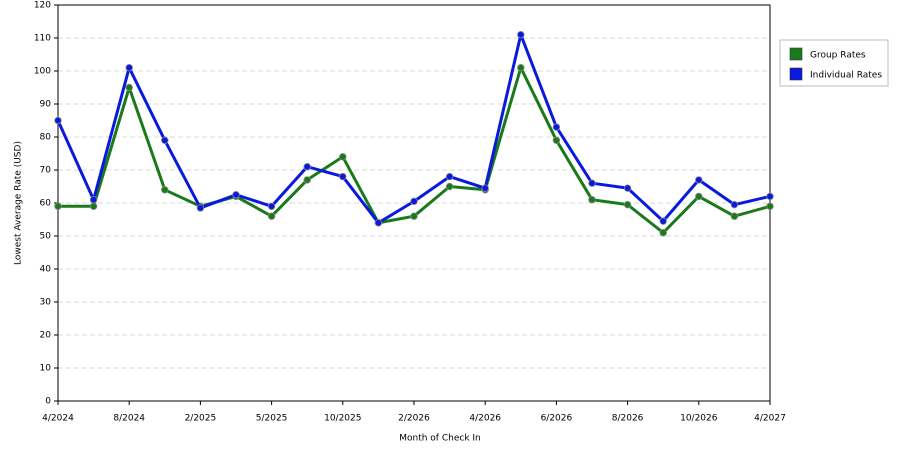 The image size is (900, 450). What do you see at coordinates (342, 419) in the screenshot?
I see `x-tick-label: 10/2025` at bounding box center [342, 419].